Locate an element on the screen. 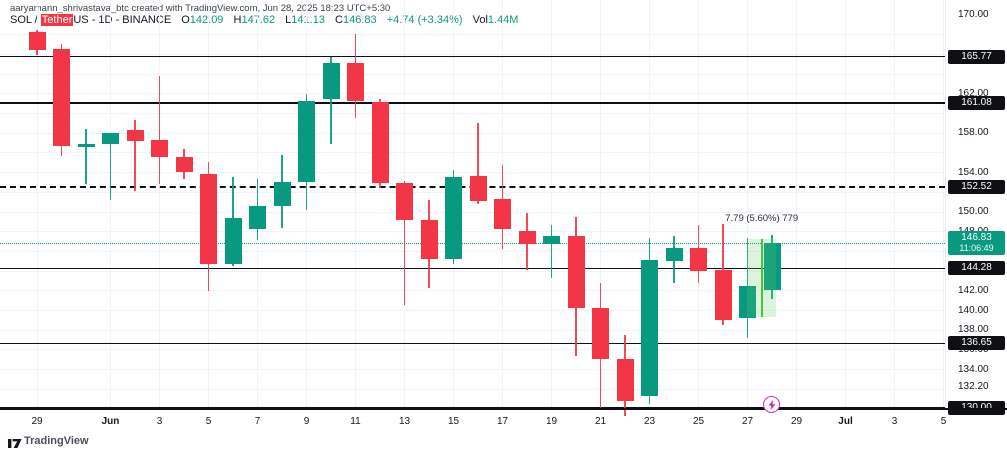  high-label: H is located at coordinates (237, 20).